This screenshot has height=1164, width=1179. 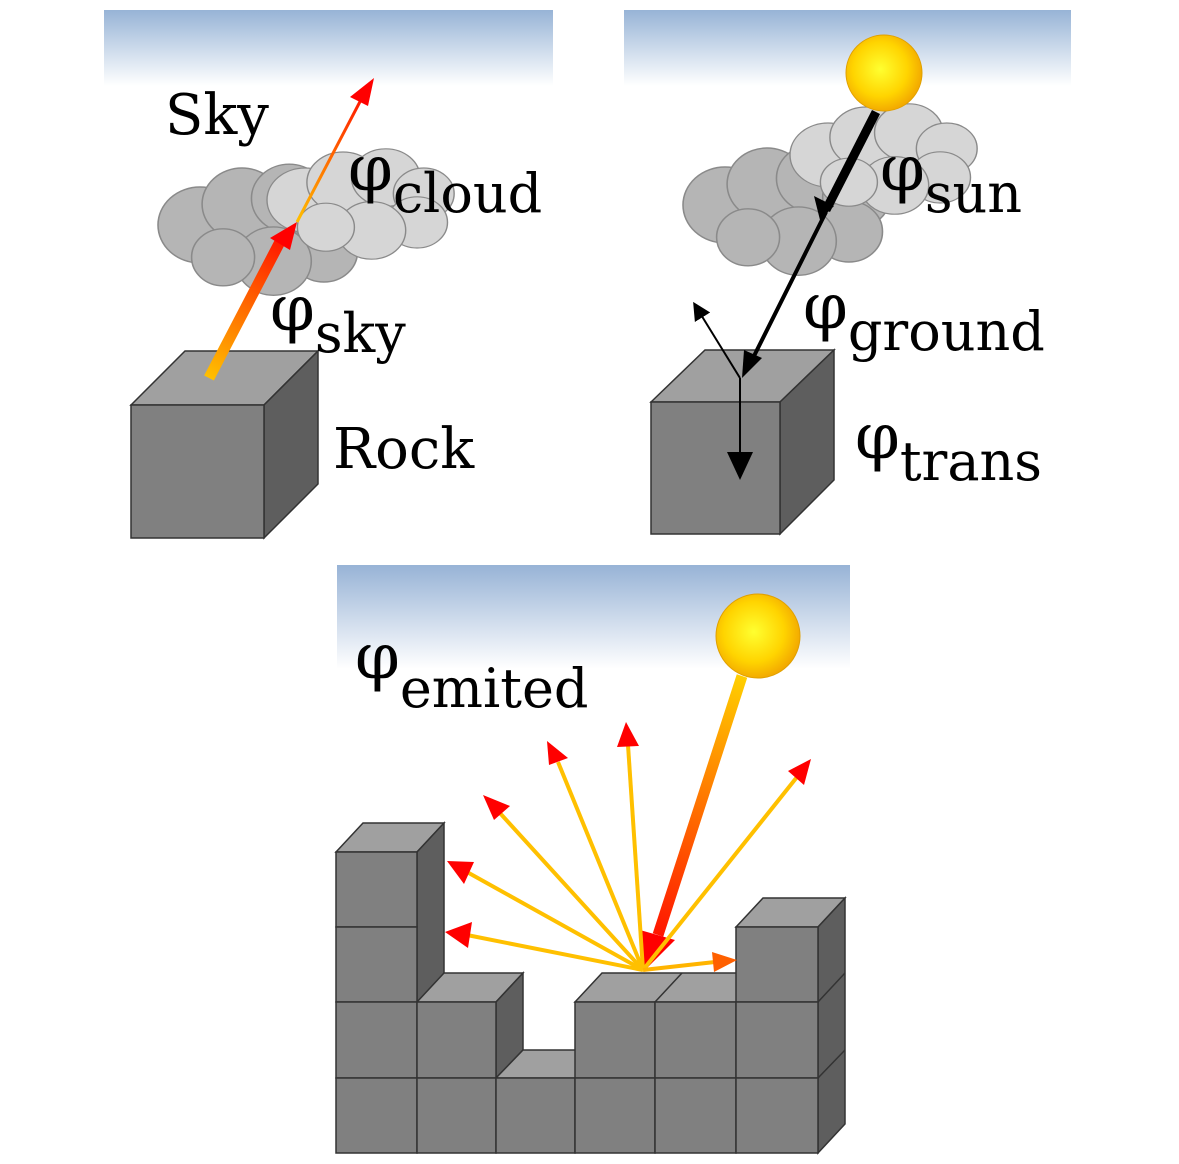 I want to click on phi-ground-label: φground, so click(x=924, y=316).